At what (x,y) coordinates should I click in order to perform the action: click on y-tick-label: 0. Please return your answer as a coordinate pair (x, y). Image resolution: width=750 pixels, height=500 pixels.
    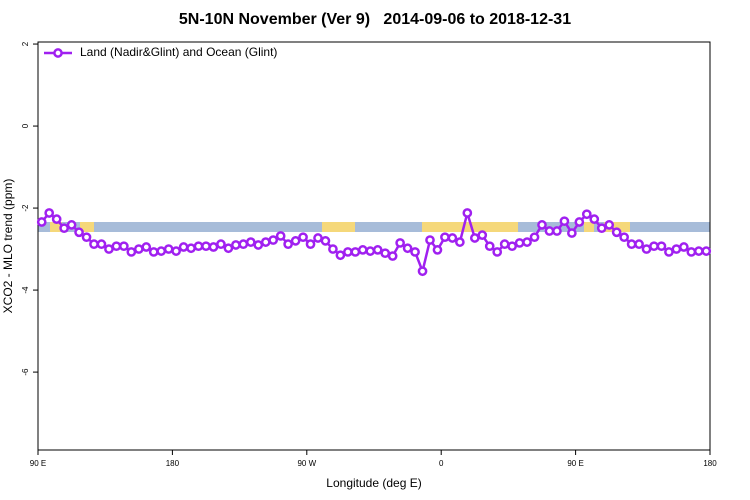
    Looking at the image, I should click on (25, 125).